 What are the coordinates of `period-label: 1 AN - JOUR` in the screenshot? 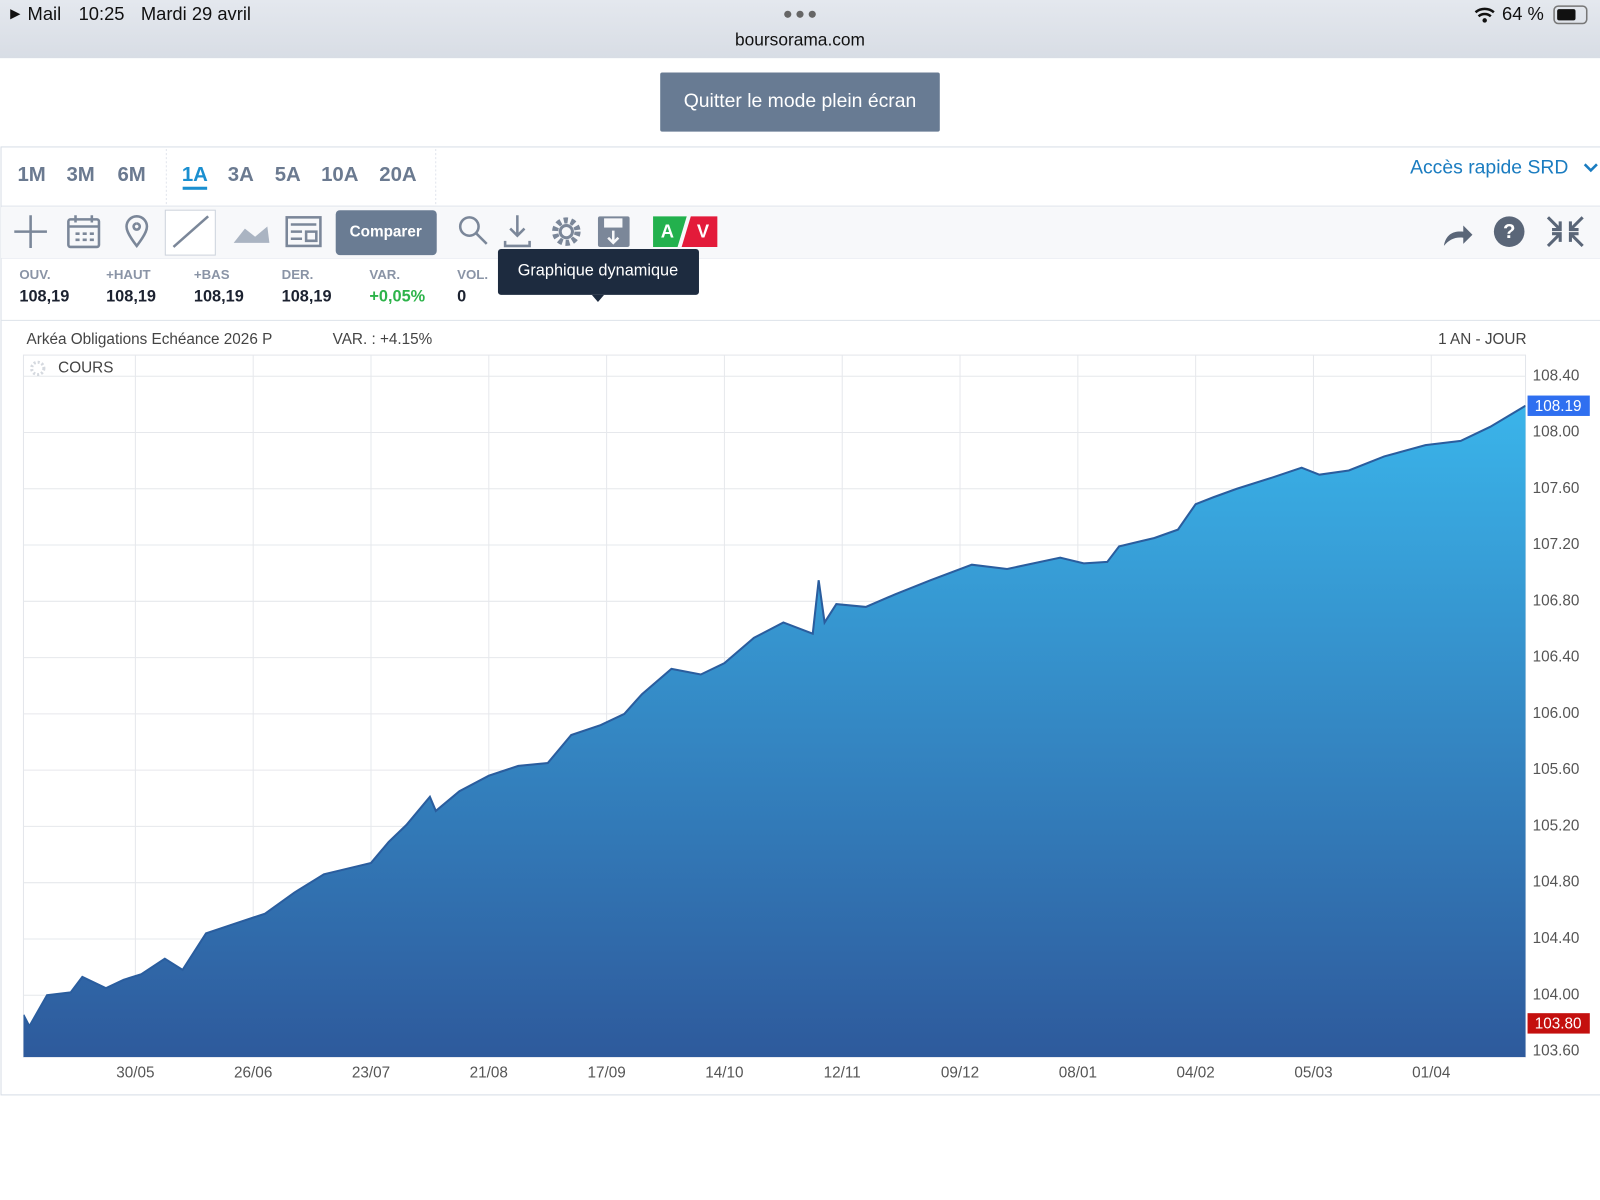 It's located at (1482, 339).